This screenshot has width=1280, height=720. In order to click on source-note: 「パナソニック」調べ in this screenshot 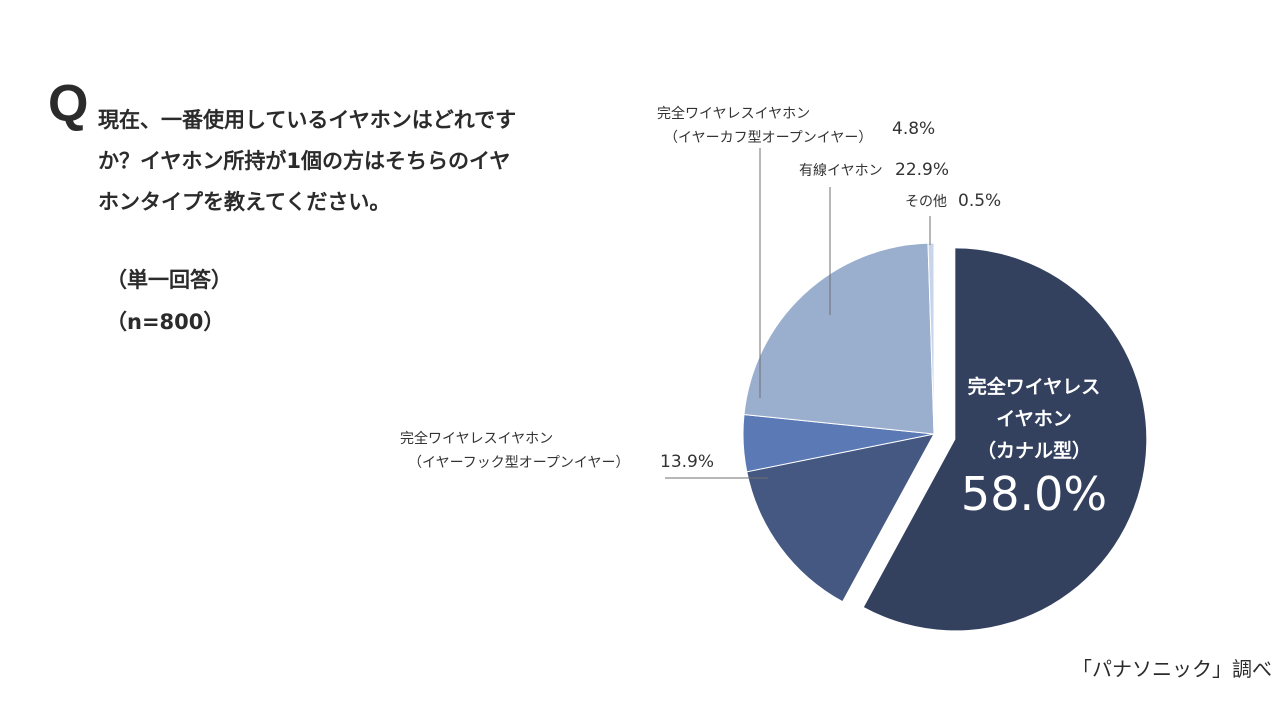, I will do `click(1172, 669)`.